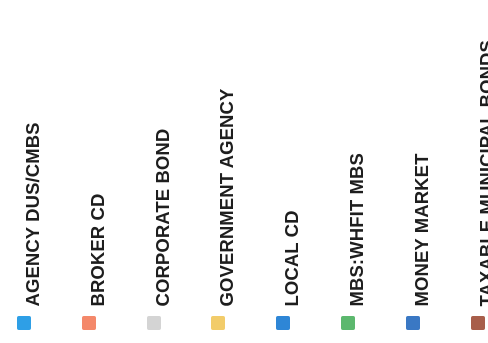 The image size is (488, 343). Describe the element at coordinates (226, 197) in the screenshot. I see `legend-label: GOVERNMENT AGENCY` at that location.